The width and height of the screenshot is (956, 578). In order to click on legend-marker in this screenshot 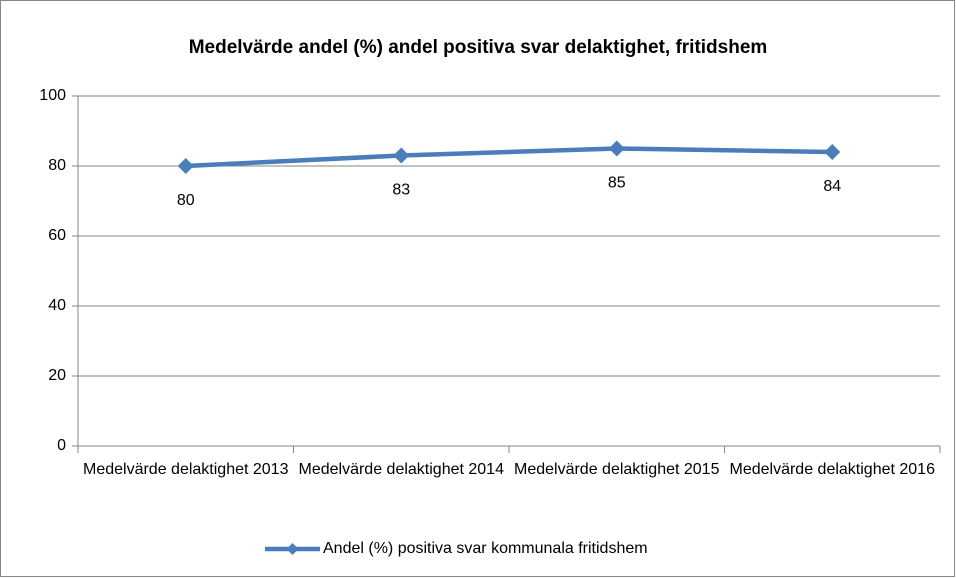, I will do `click(292, 549)`.